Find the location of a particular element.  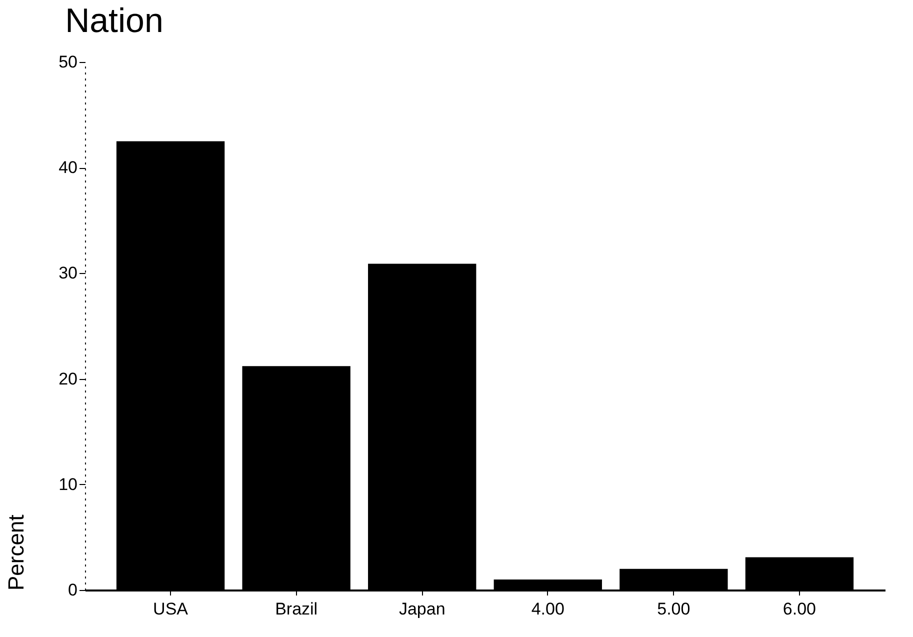

x-tick-label: USA is located at coordinates (171, 609).